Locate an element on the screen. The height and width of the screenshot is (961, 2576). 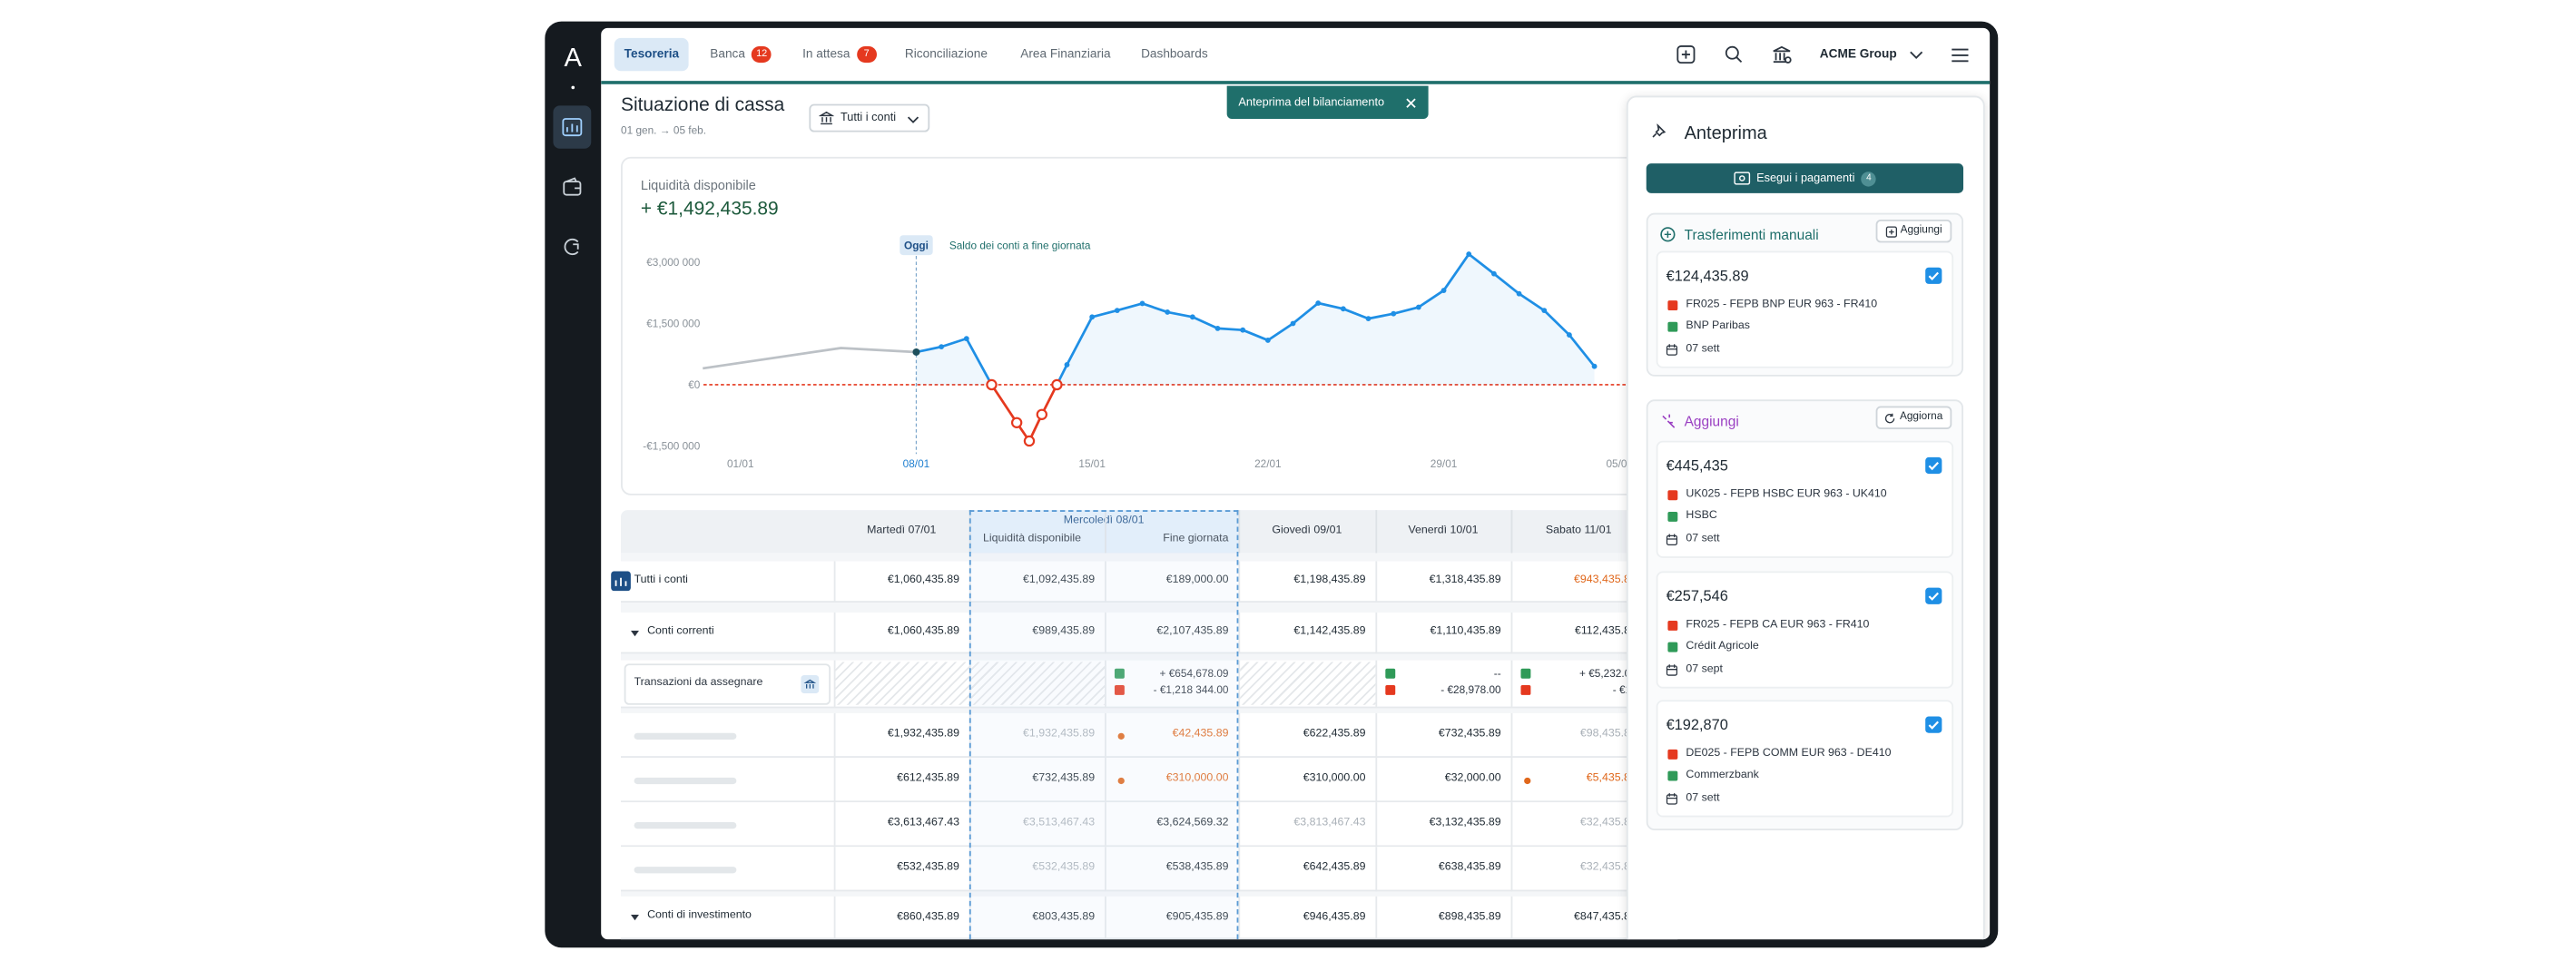
row-label: Conti correnti is located at coordinates (680, 631).